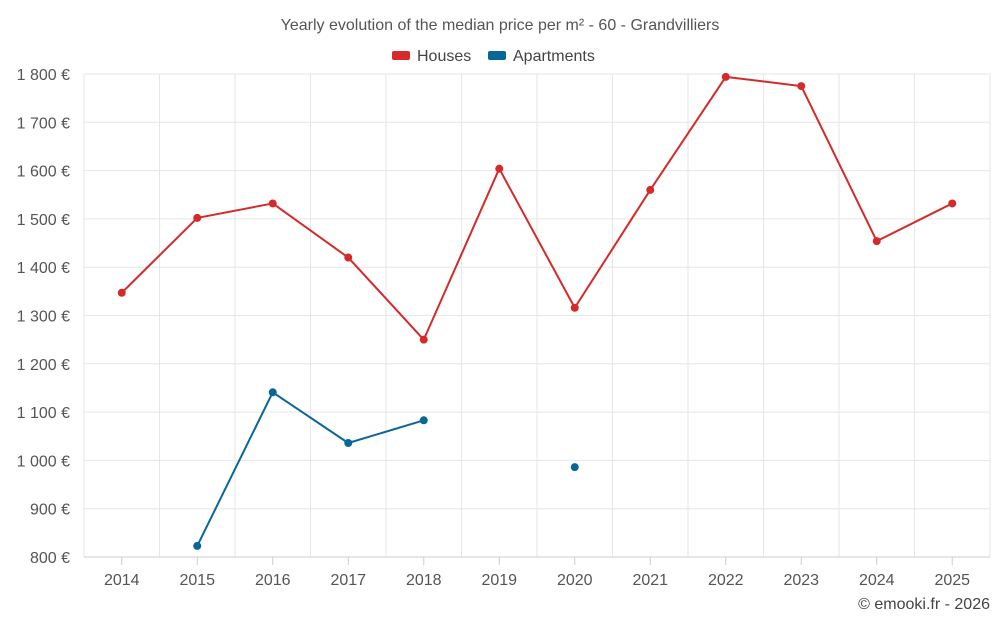 The height and width of the screenshot is (625, 1000). What do you see at coordinates (348, 580) in the screenshot?
I see `x-tick-label: 2017` at bounding box center [348, 580].